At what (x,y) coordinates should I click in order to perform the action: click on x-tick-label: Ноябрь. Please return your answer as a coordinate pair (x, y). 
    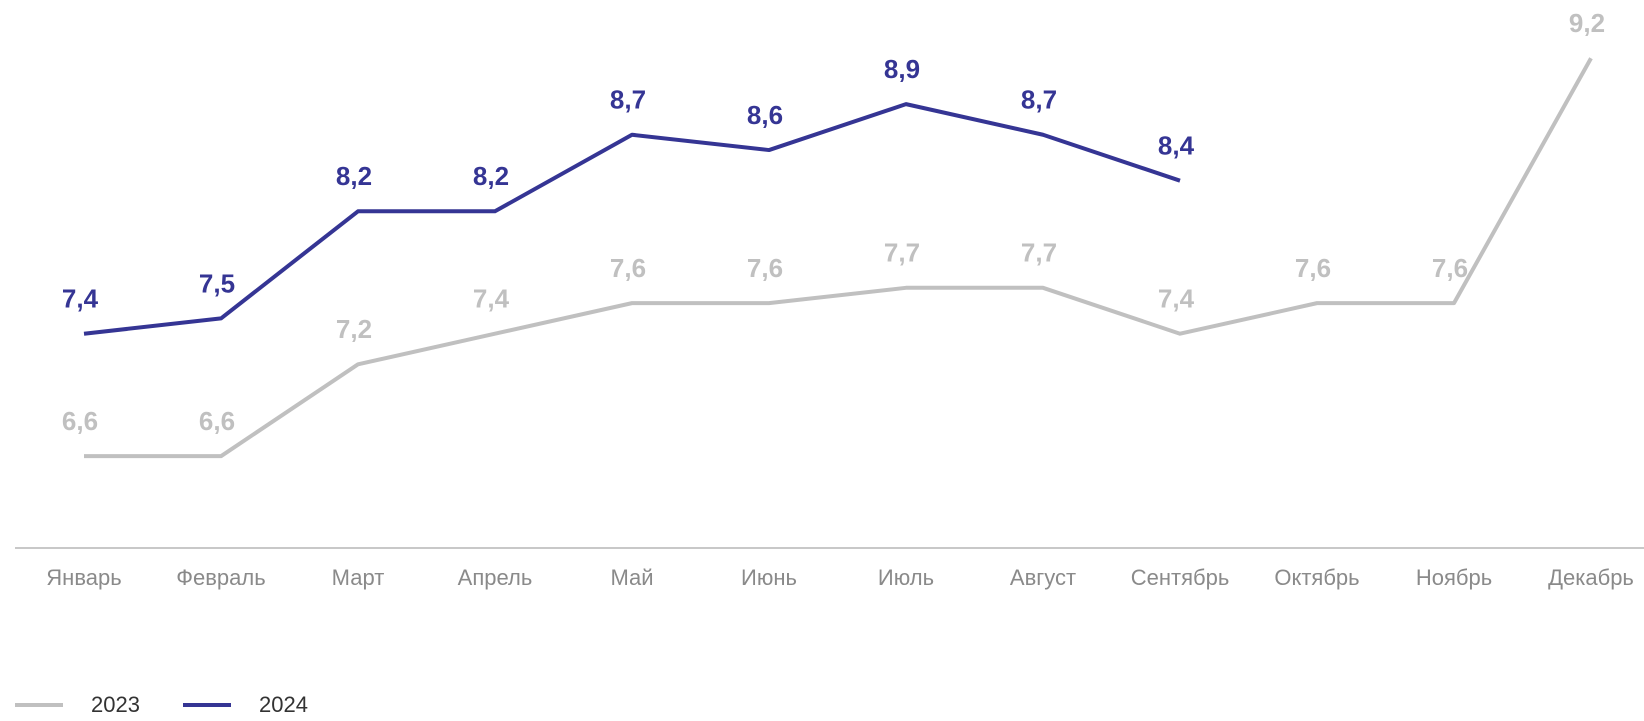
    Looking at the image, I should click on (1454, 577).